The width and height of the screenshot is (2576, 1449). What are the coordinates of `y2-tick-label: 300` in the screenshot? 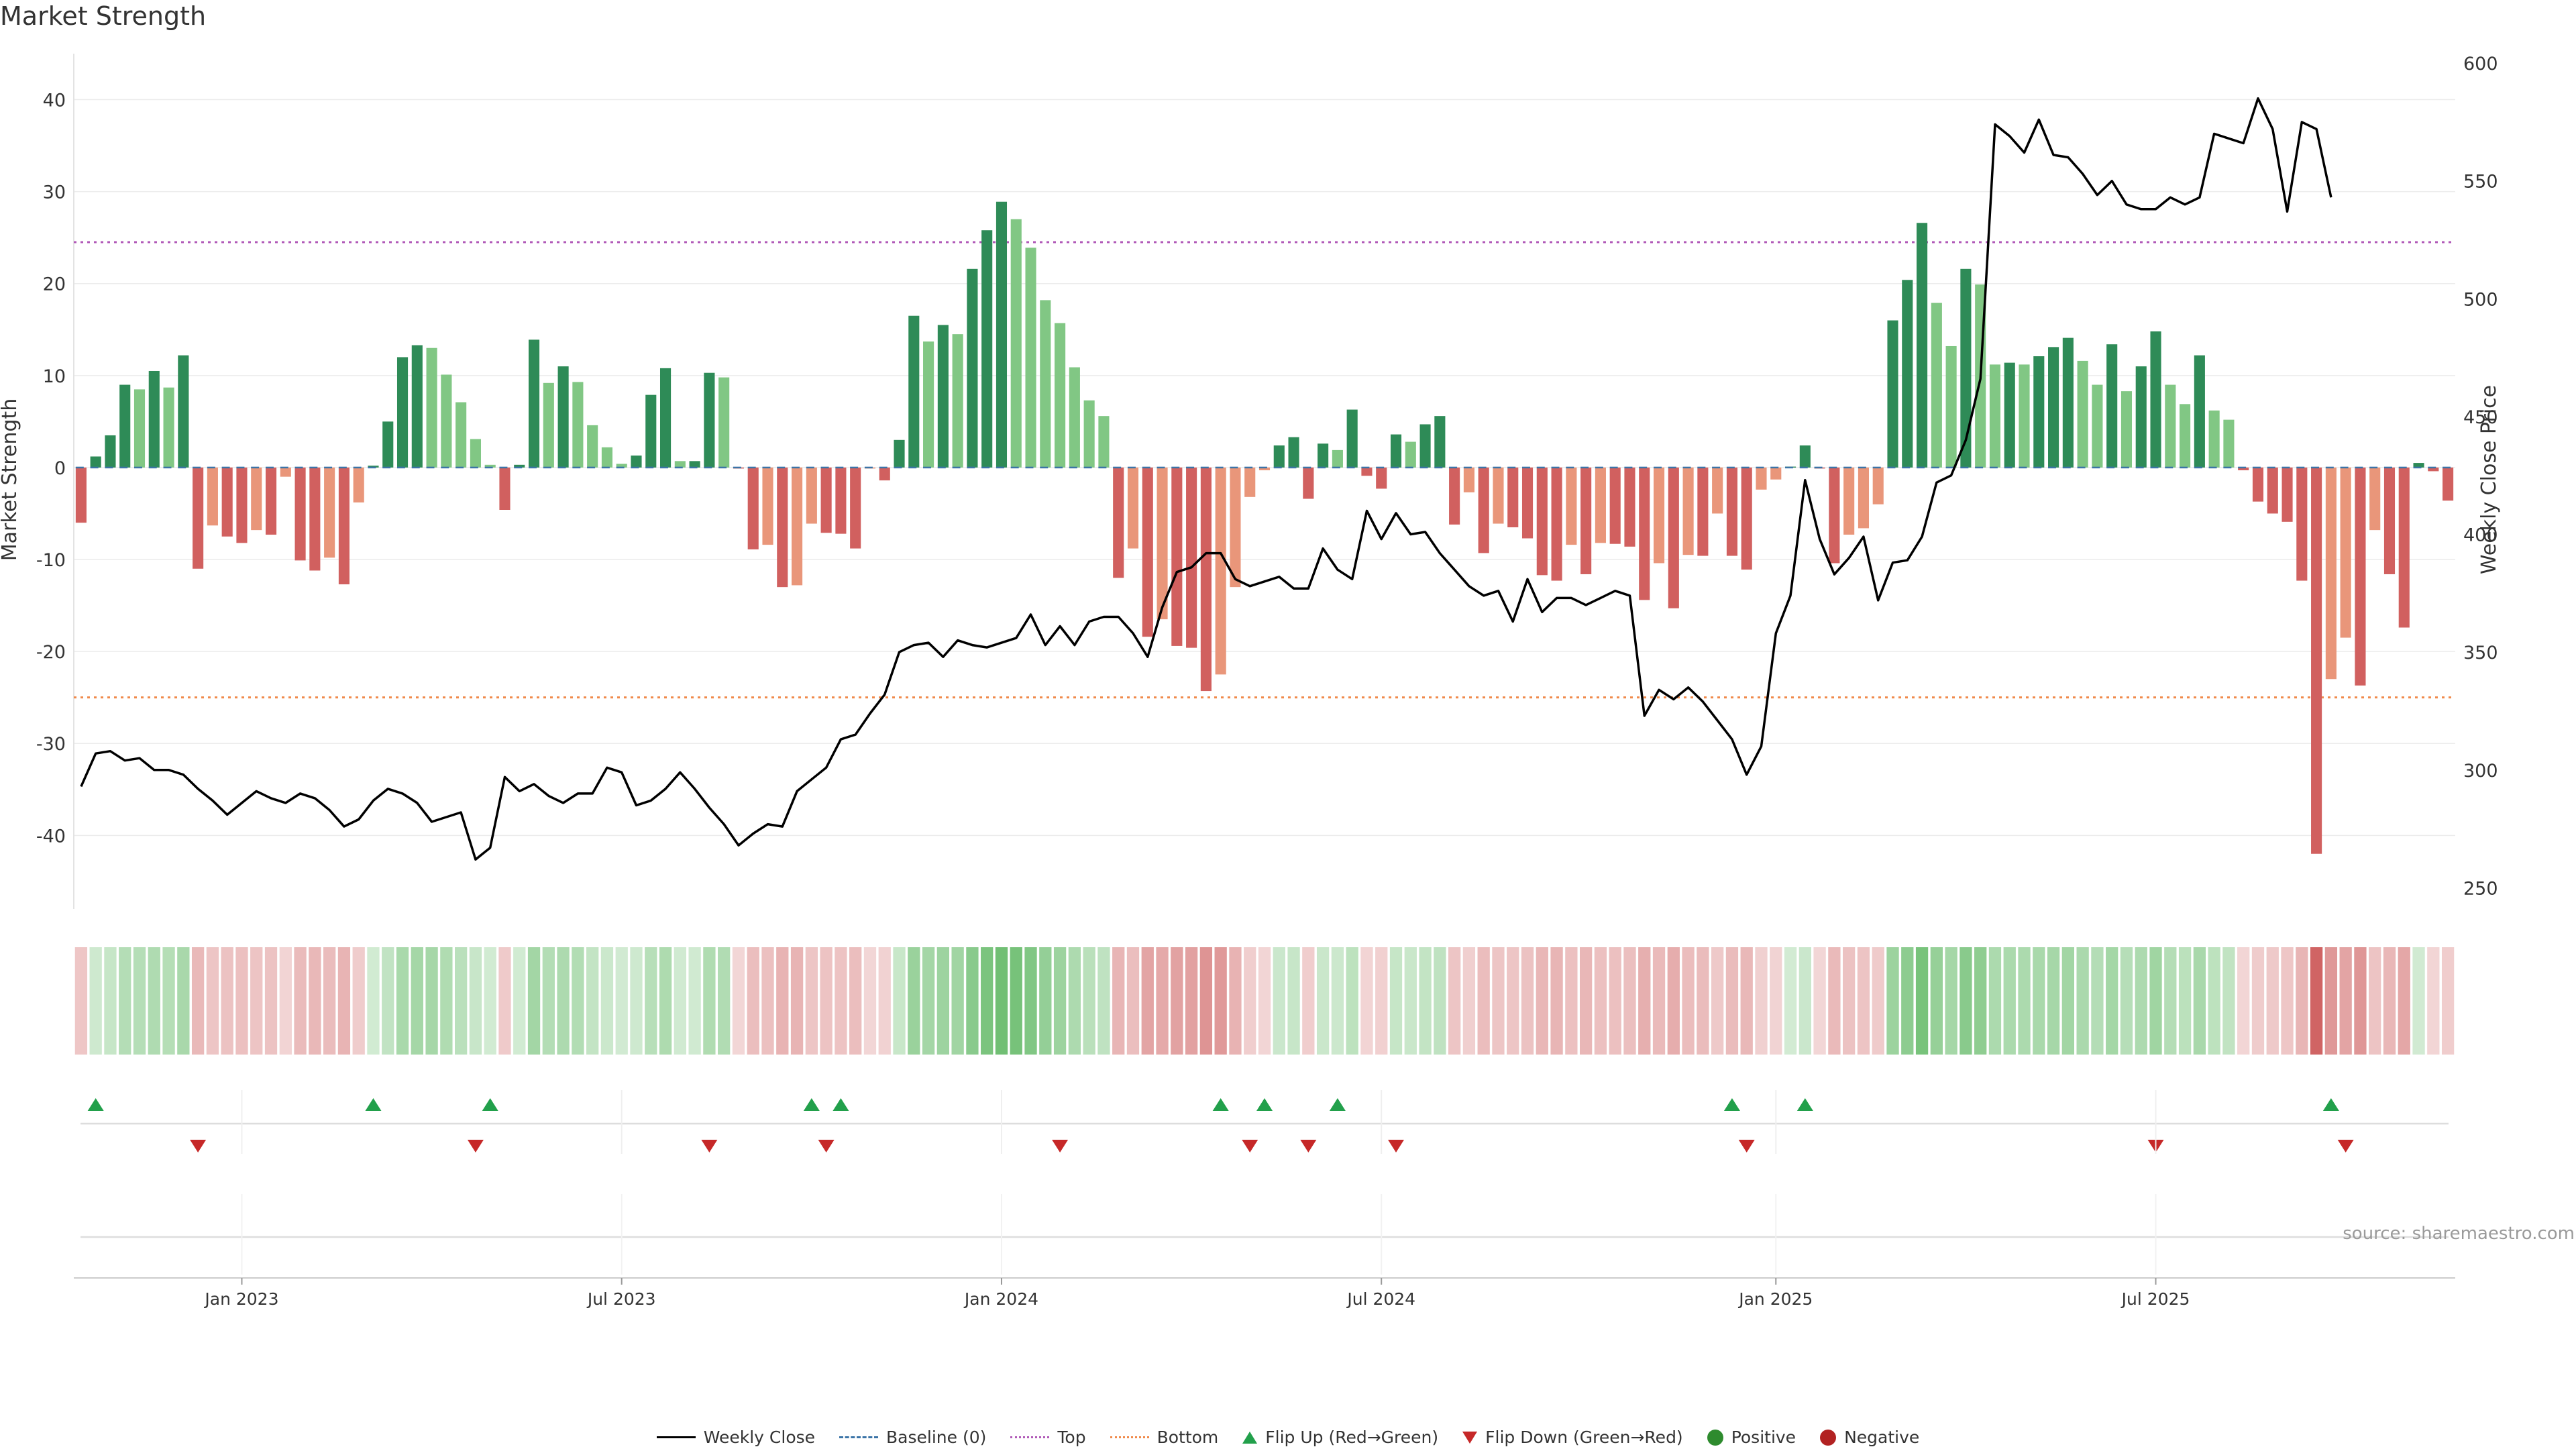 It's located at (2480, 771).